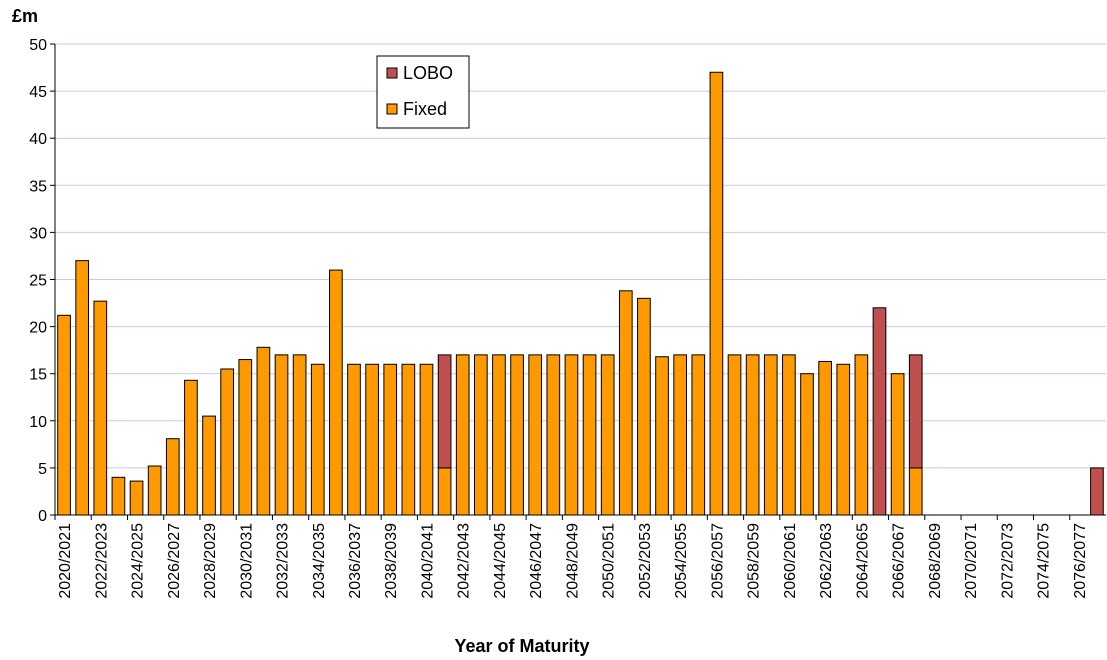  Describe the element at coordinates (427, 561) in the screenshot. I see `x-tick-label: 2040/2041` at that location.